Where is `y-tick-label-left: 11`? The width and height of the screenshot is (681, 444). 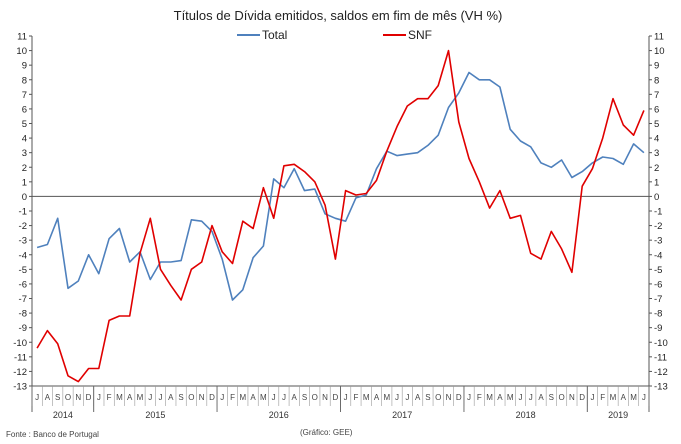
y-tick-label-left: 11 is located at coordinates (22, 37).